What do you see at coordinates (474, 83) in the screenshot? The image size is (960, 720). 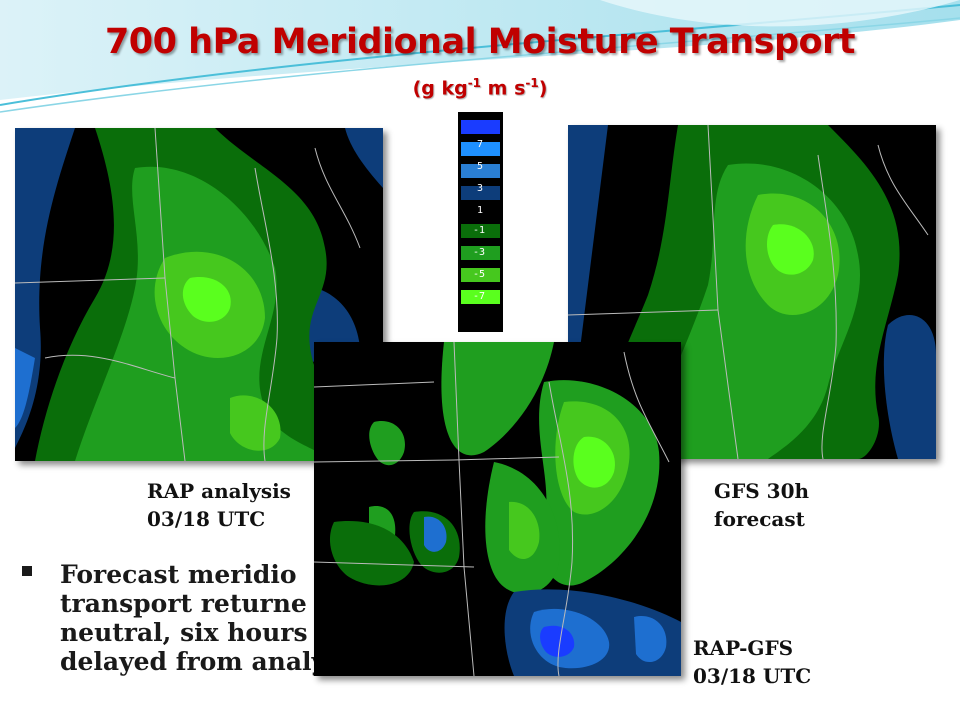 I see `subtitle-exponent-1: -1` at bounding box center [474, 83].